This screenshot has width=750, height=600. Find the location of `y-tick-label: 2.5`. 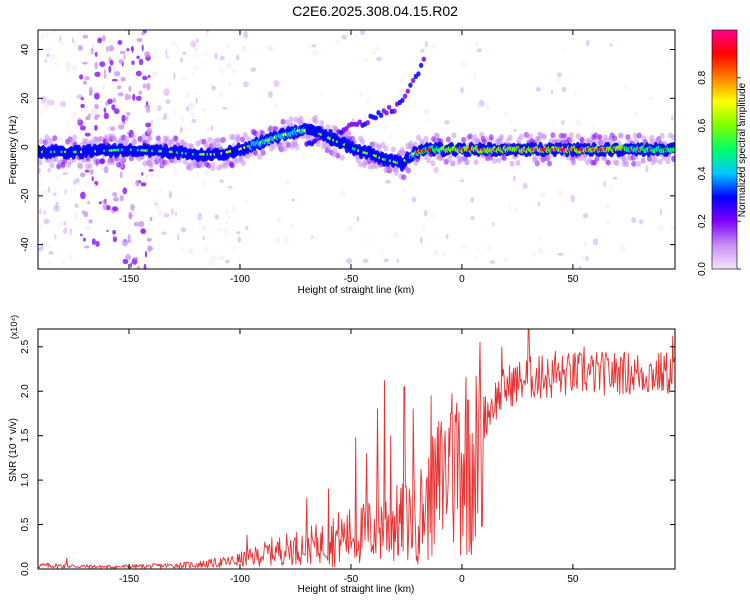

y-tick-label: 2.5 is located at coordinates (25, 346).